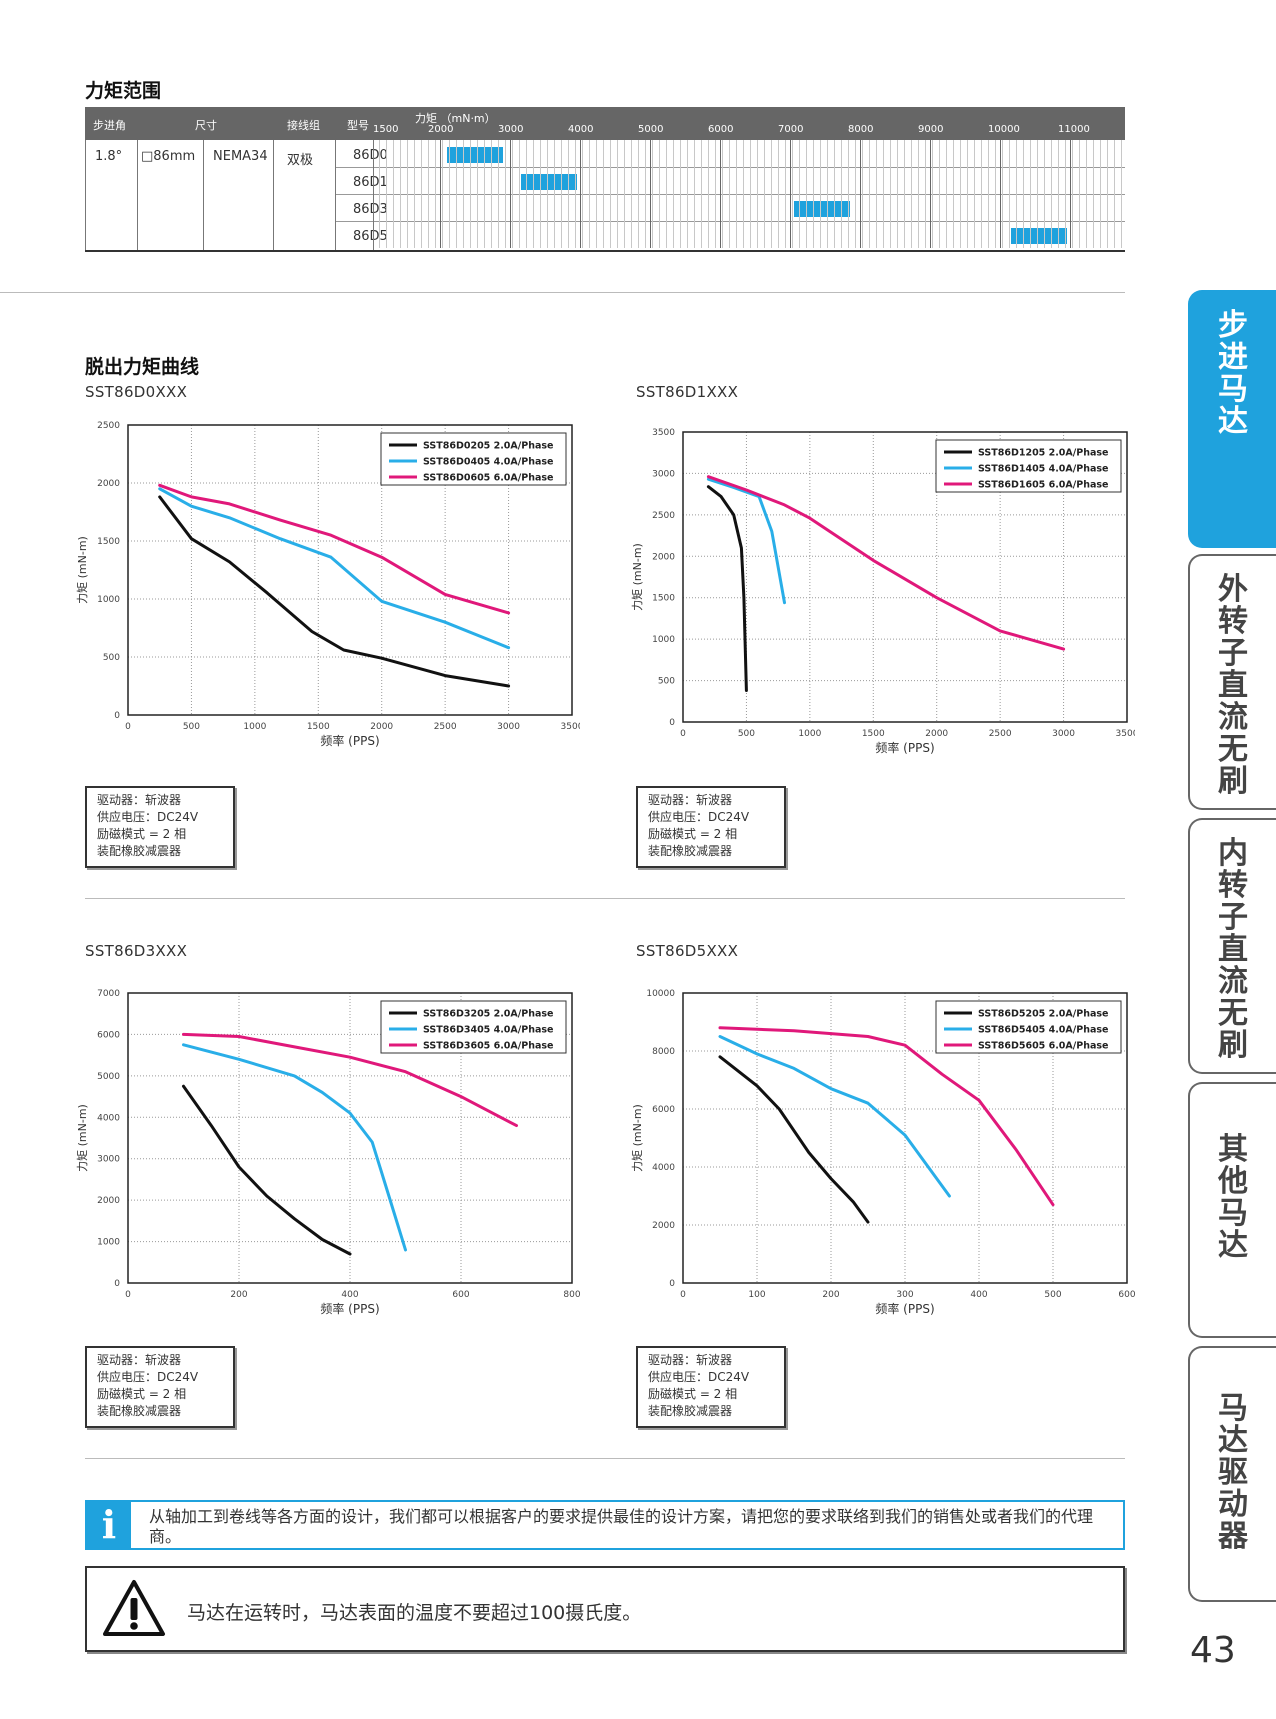 The height and width of the screenshot is (1719, 1276). What do you see at coordinates (508, 727) in the screenshot?
I see `x-tick-label: 3000` at bounding box center [508, 727].